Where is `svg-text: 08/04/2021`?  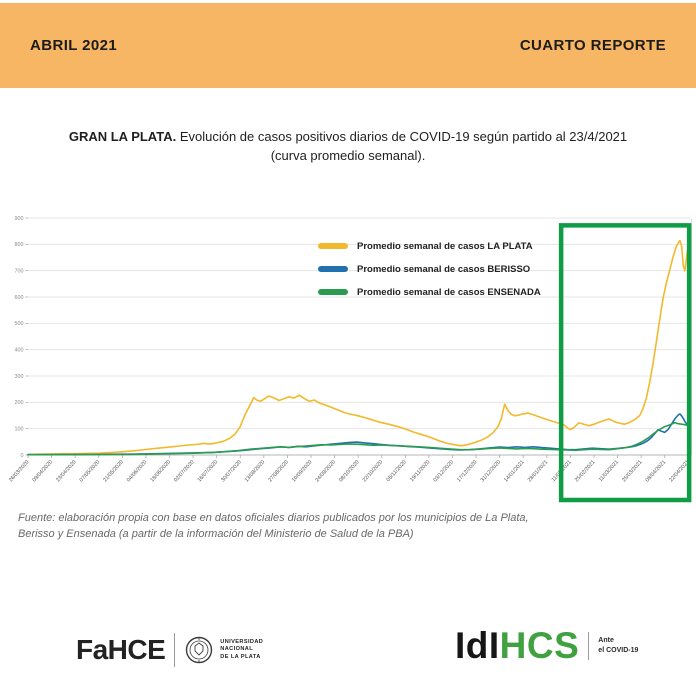 svg-text: 08/04/2021 is located at coordinates (656, 471).